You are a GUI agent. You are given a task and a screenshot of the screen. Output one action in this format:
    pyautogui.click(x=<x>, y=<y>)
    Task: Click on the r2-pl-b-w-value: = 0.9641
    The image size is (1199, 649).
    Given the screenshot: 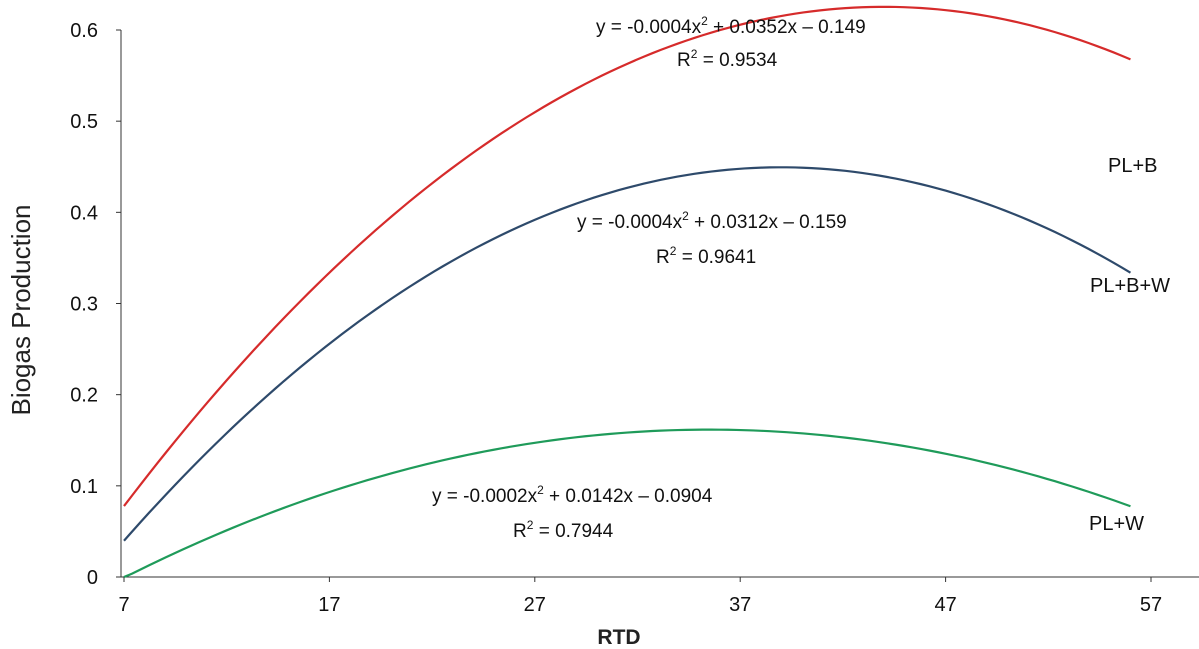 What is the action you would take?
    pyautogui.click(x=716, y=257)
    